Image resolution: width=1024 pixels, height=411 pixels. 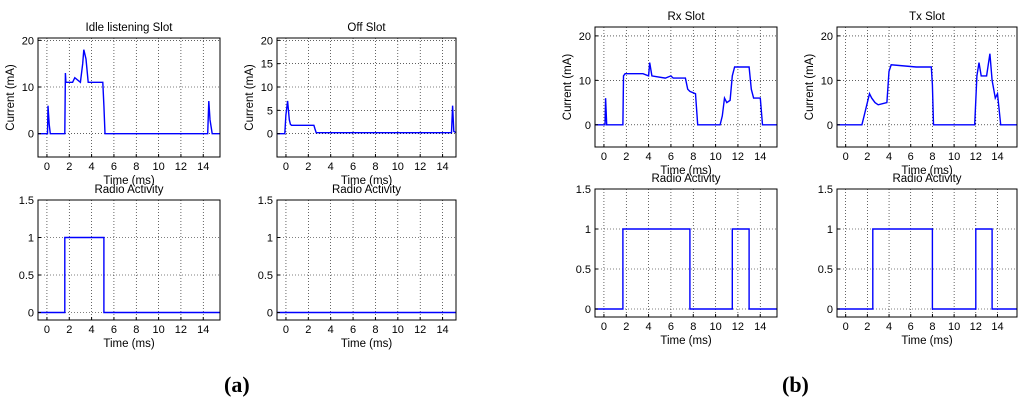 What do you see at coordinates (270, 111) in the screenshot?
I see `y-tick-label: 5` at bounding box center [270, 111].